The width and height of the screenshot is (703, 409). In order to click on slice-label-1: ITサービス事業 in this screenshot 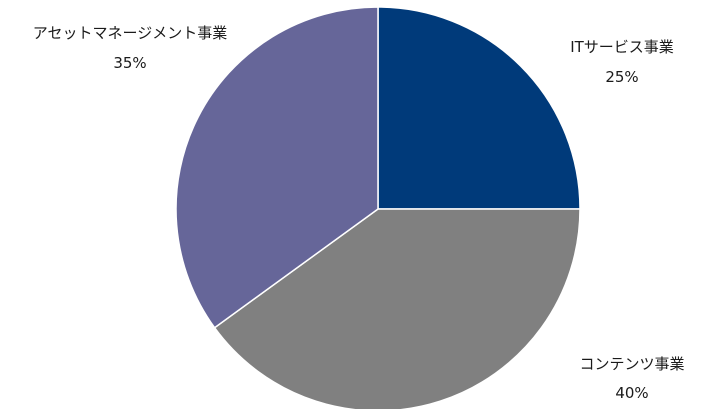, I will do `click(622, 47)`.